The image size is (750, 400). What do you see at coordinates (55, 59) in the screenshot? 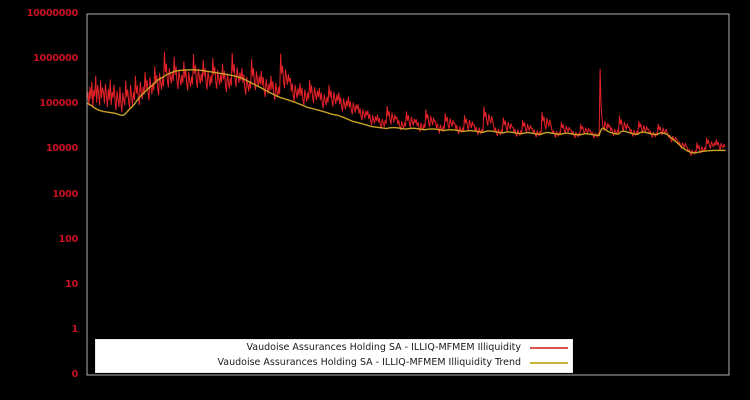
I see `y-axis-tick-label: 1000000` at bounding box center [55, 59].